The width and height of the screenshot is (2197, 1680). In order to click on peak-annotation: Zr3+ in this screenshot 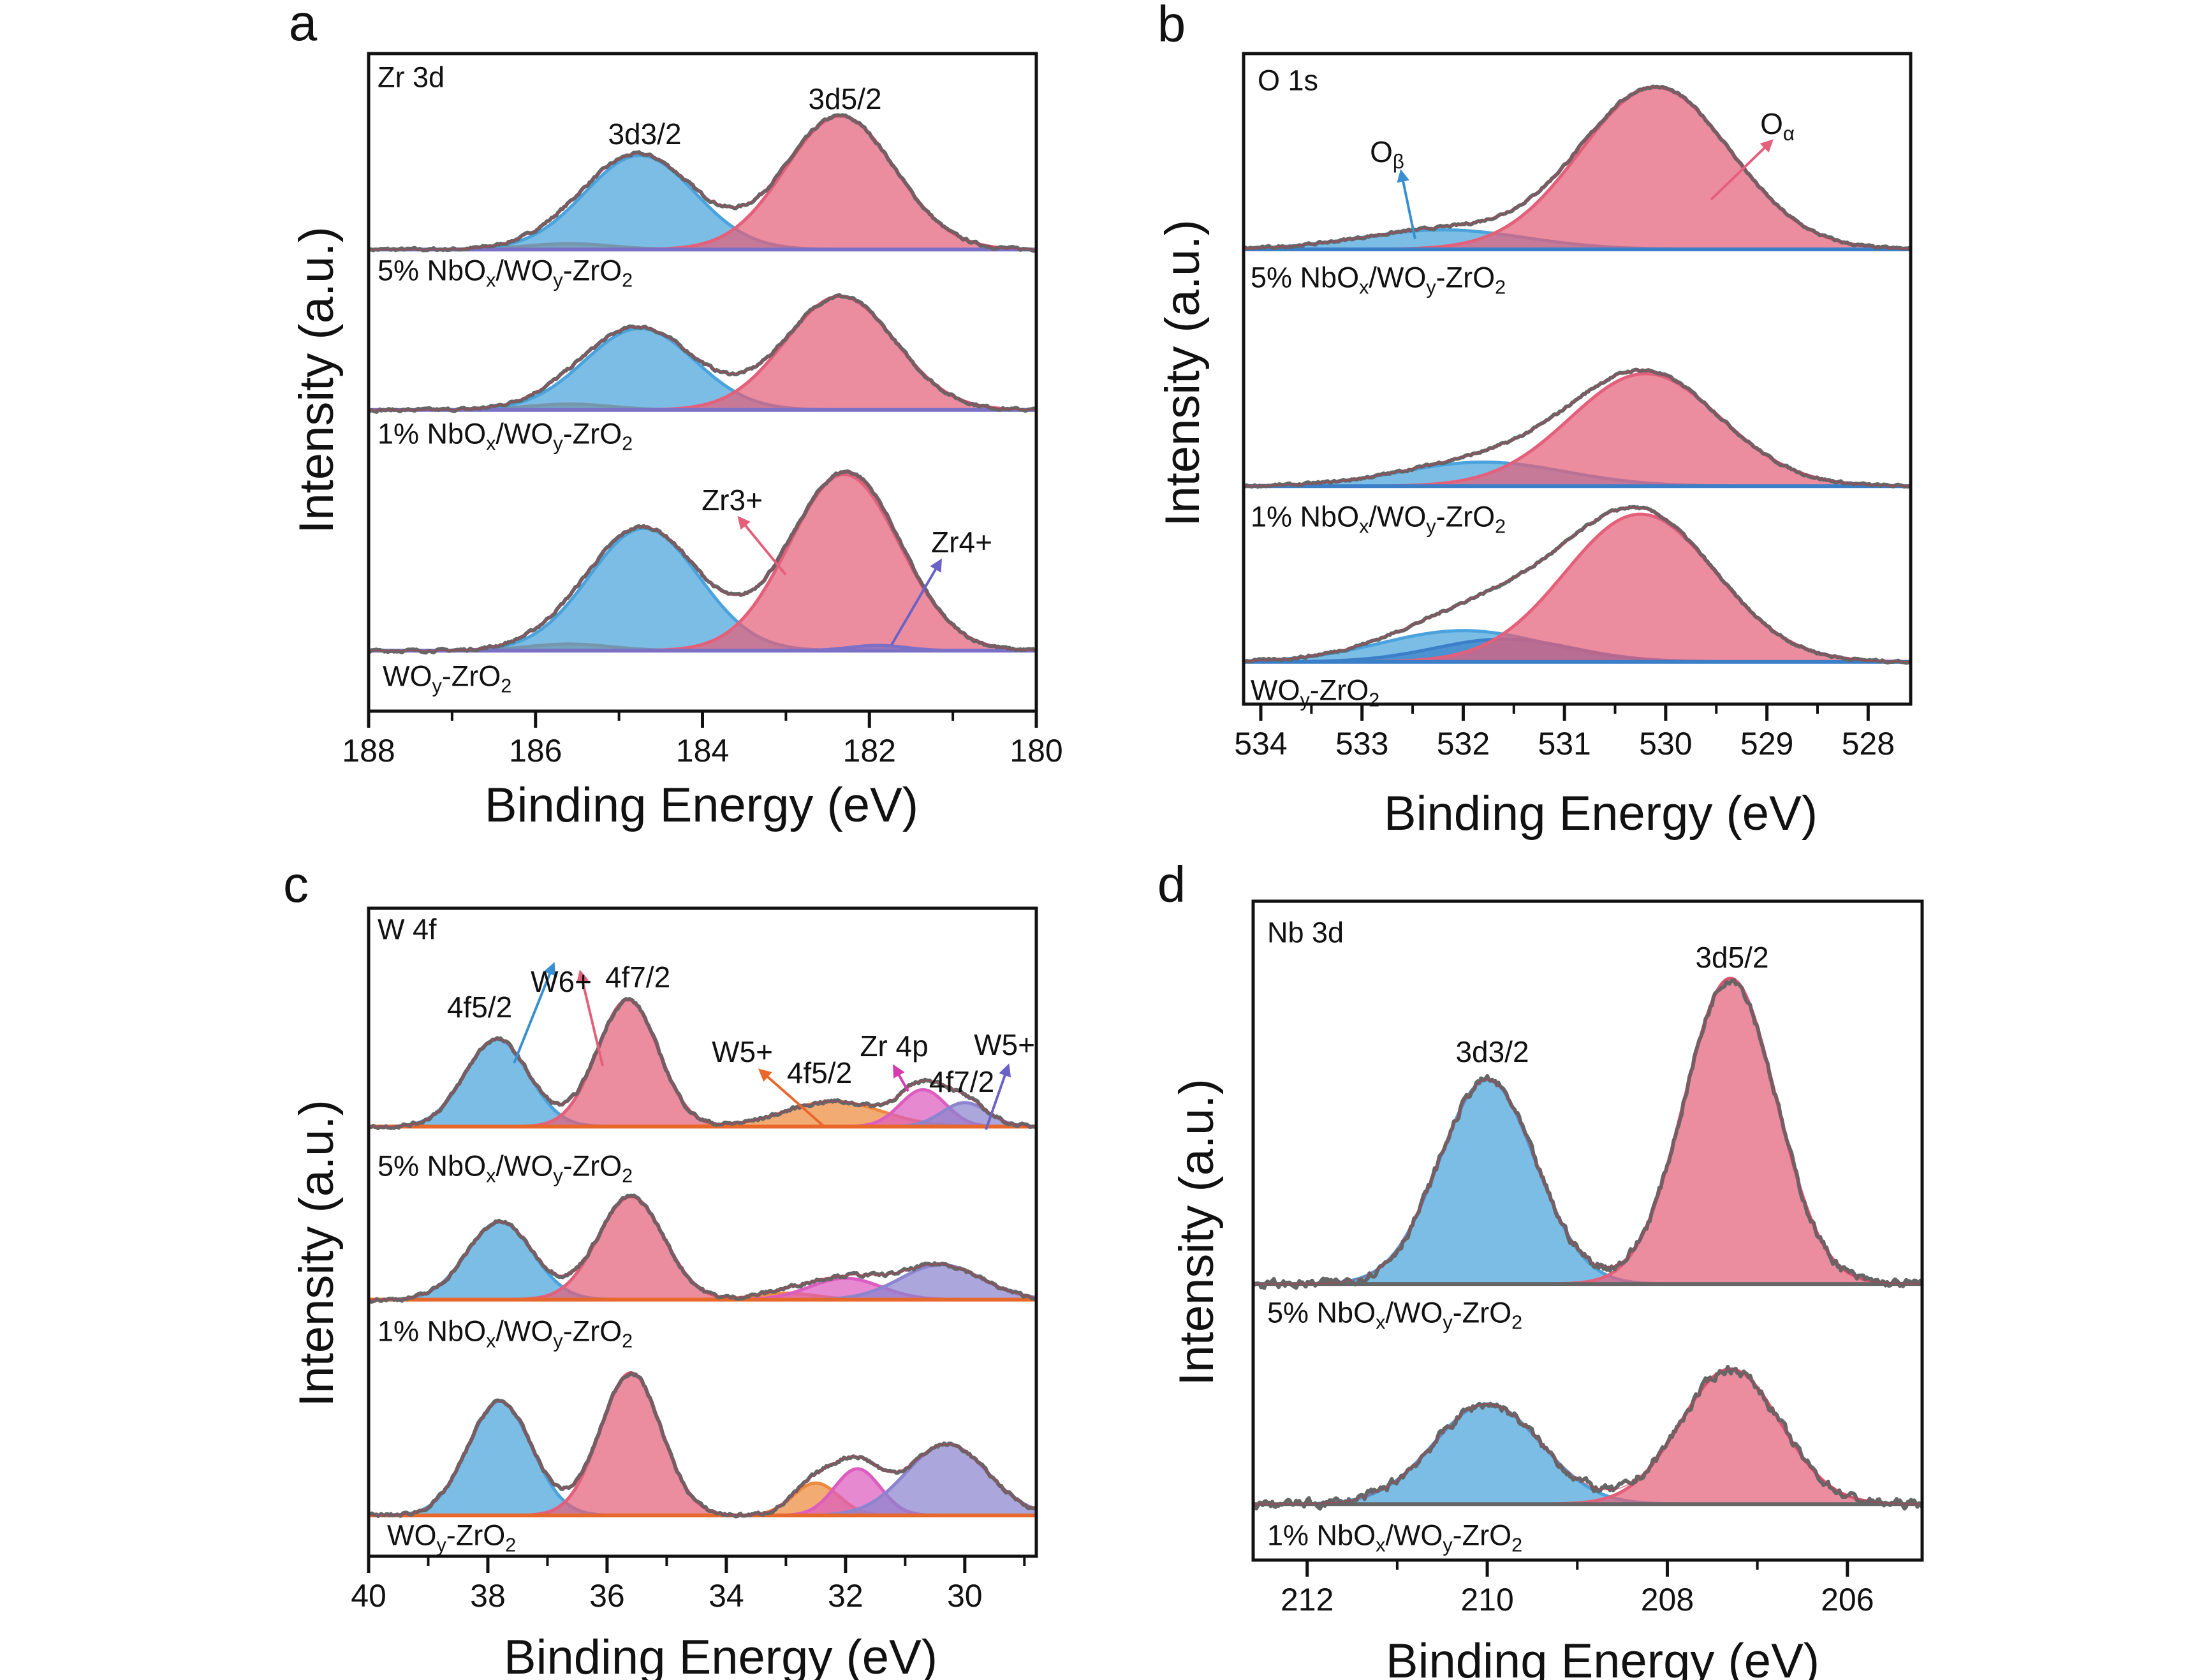, I will do `click(732, 500)`.